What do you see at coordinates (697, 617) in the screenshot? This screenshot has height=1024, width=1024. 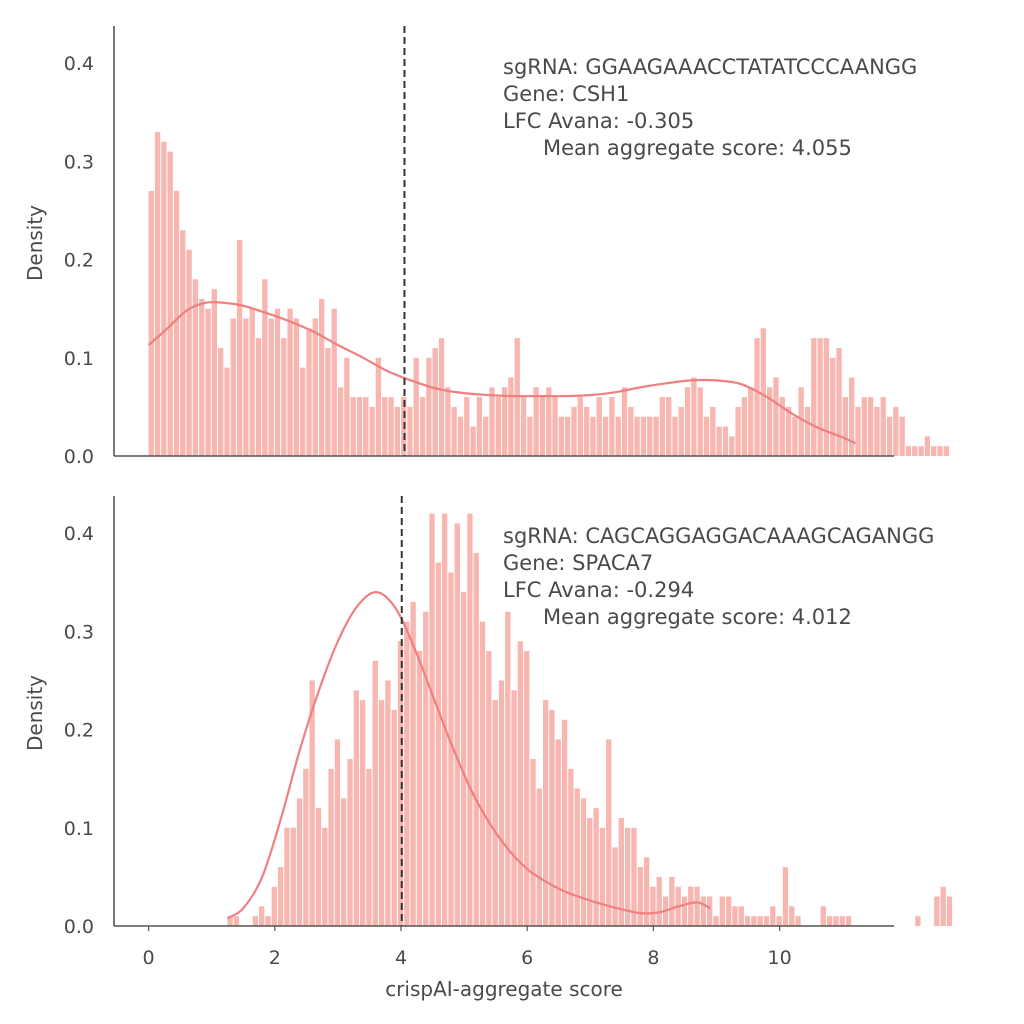 I see `bottom-annotation-mean: Mean aggregate score: 4.012` at bounding box center [697, 617].